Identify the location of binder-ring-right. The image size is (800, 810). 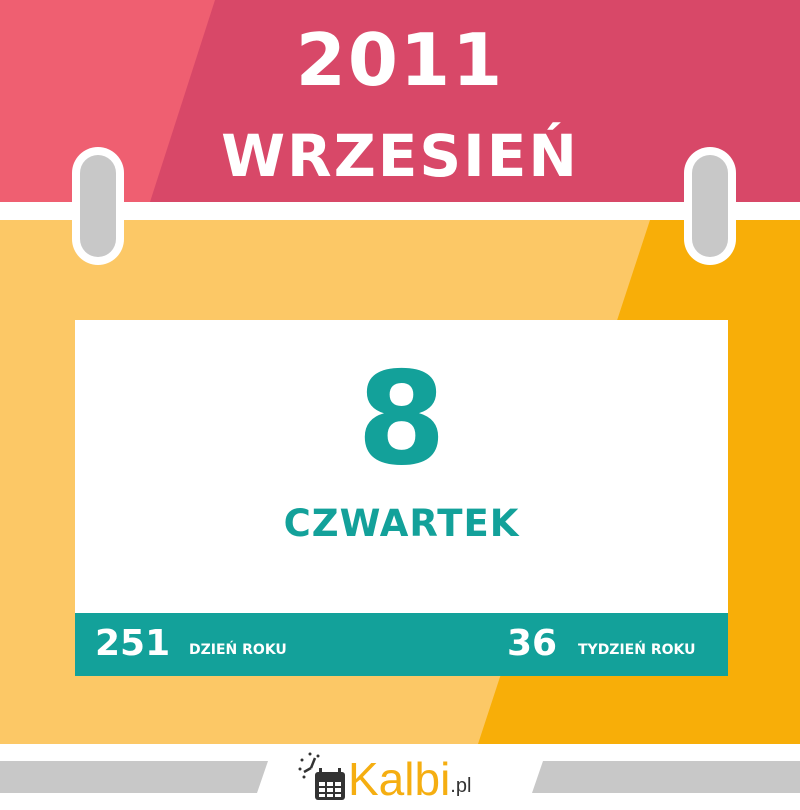
(710, 206).